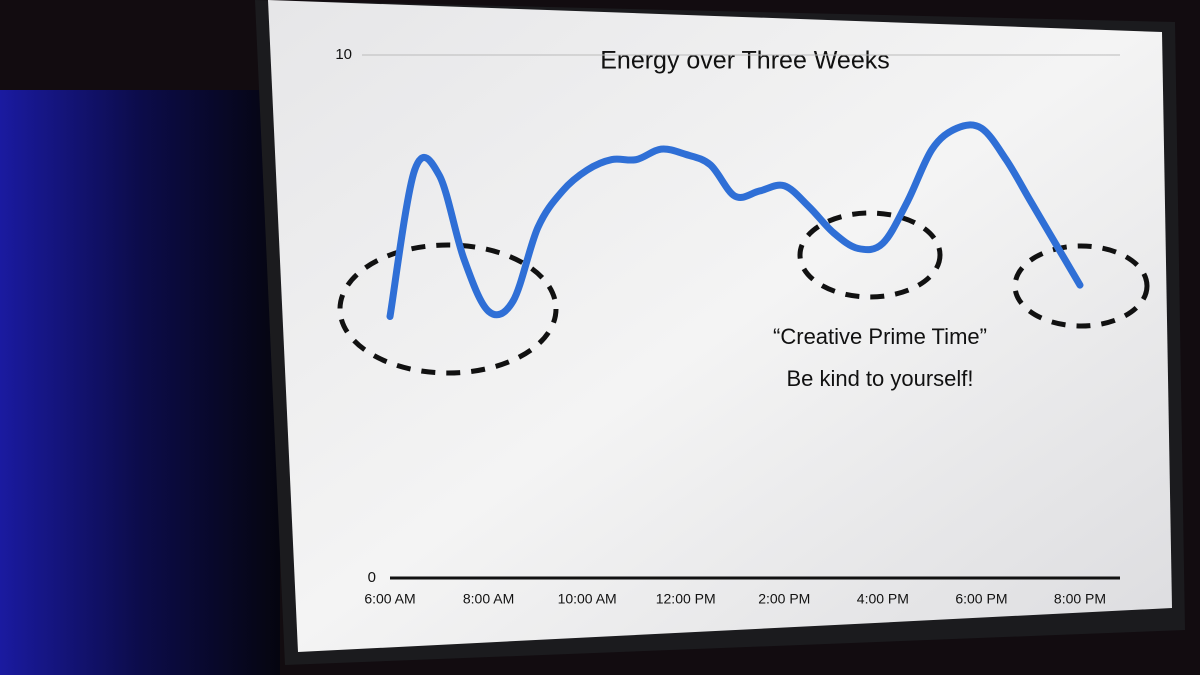  I want to click on annotation: Be kind to yourself!, so click(879, 378).